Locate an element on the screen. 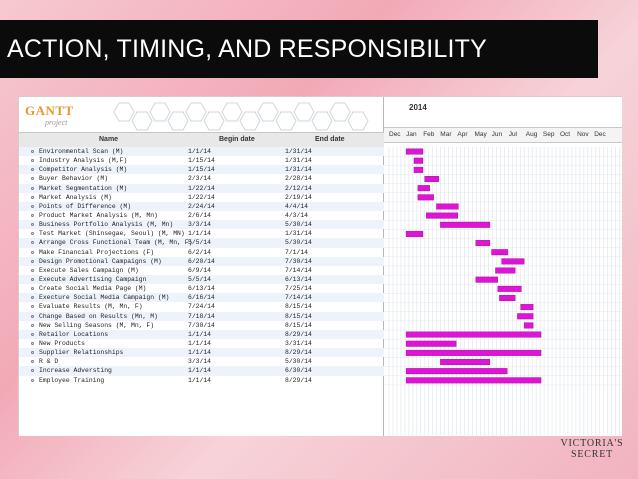 This screenshot has height=479, width=638. month-label: Feb is located at coordinates (429, 134).